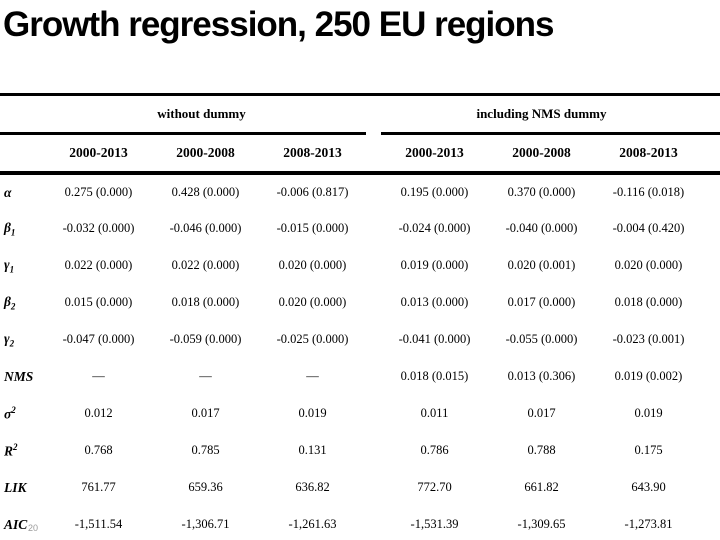  I want to click on group-header-including-nms-dummy: including NMS dummy, so click(541, 114).